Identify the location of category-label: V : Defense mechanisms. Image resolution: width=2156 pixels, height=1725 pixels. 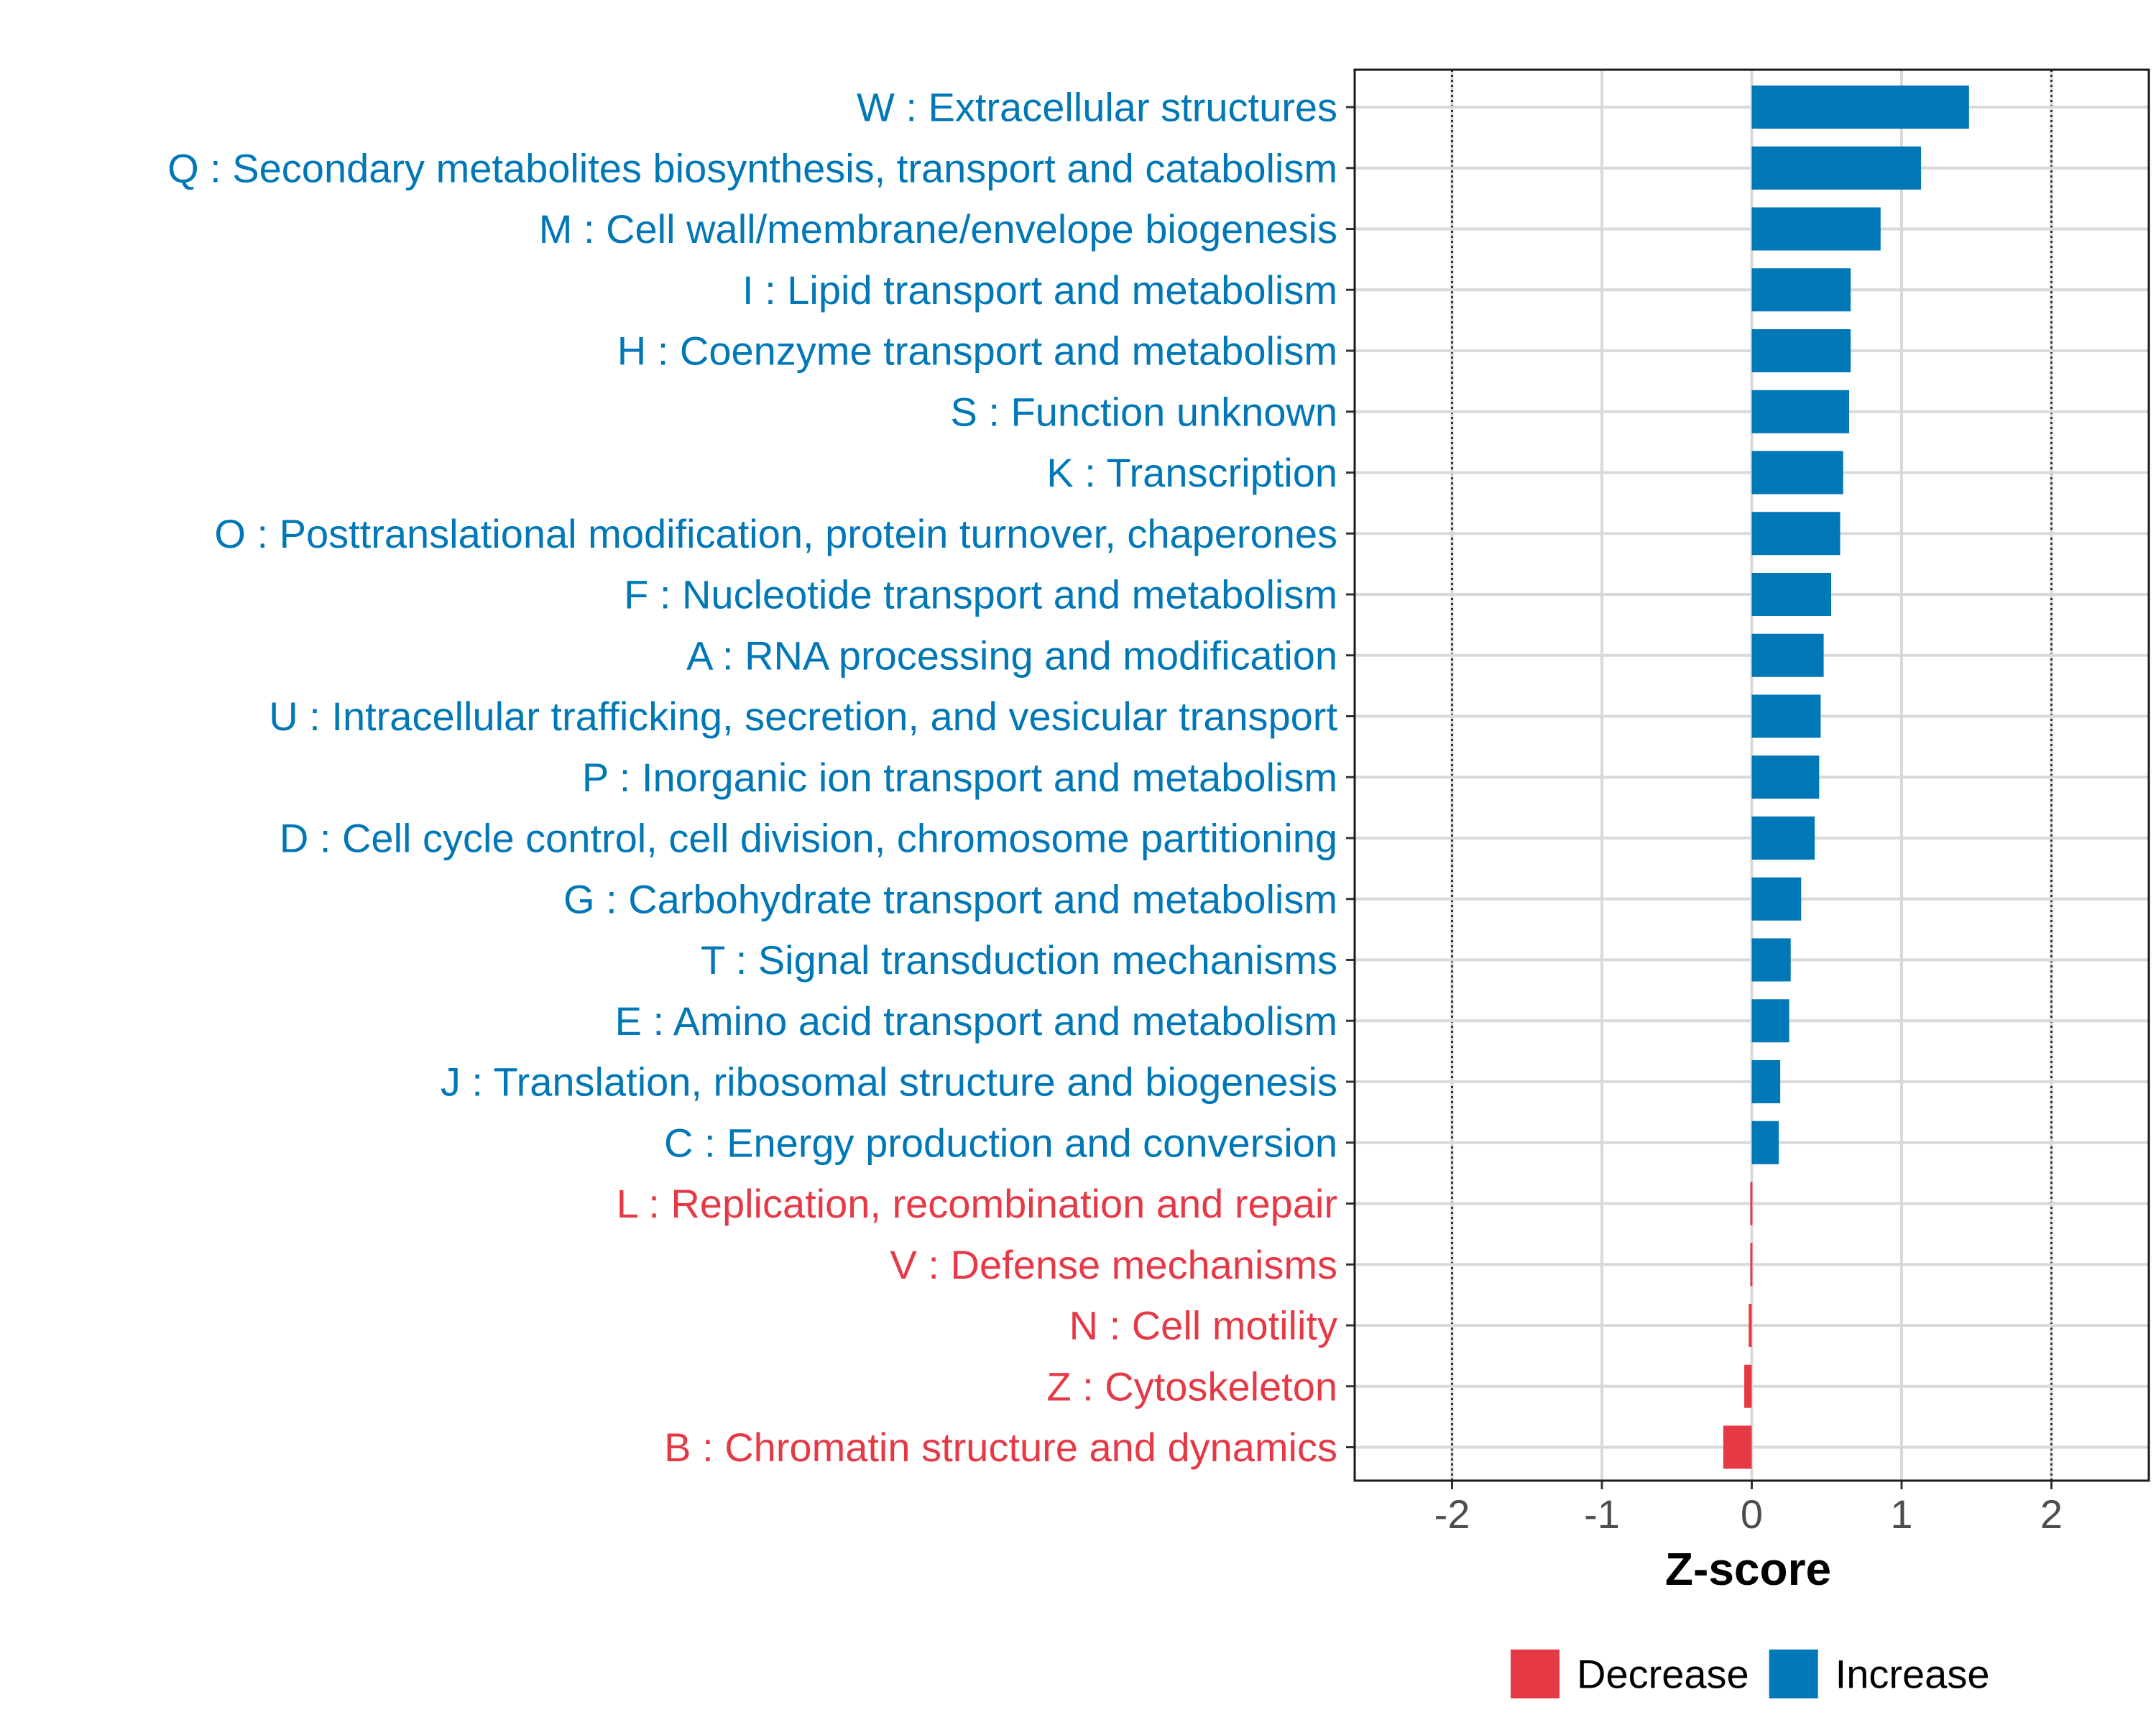
(1113, 1264).